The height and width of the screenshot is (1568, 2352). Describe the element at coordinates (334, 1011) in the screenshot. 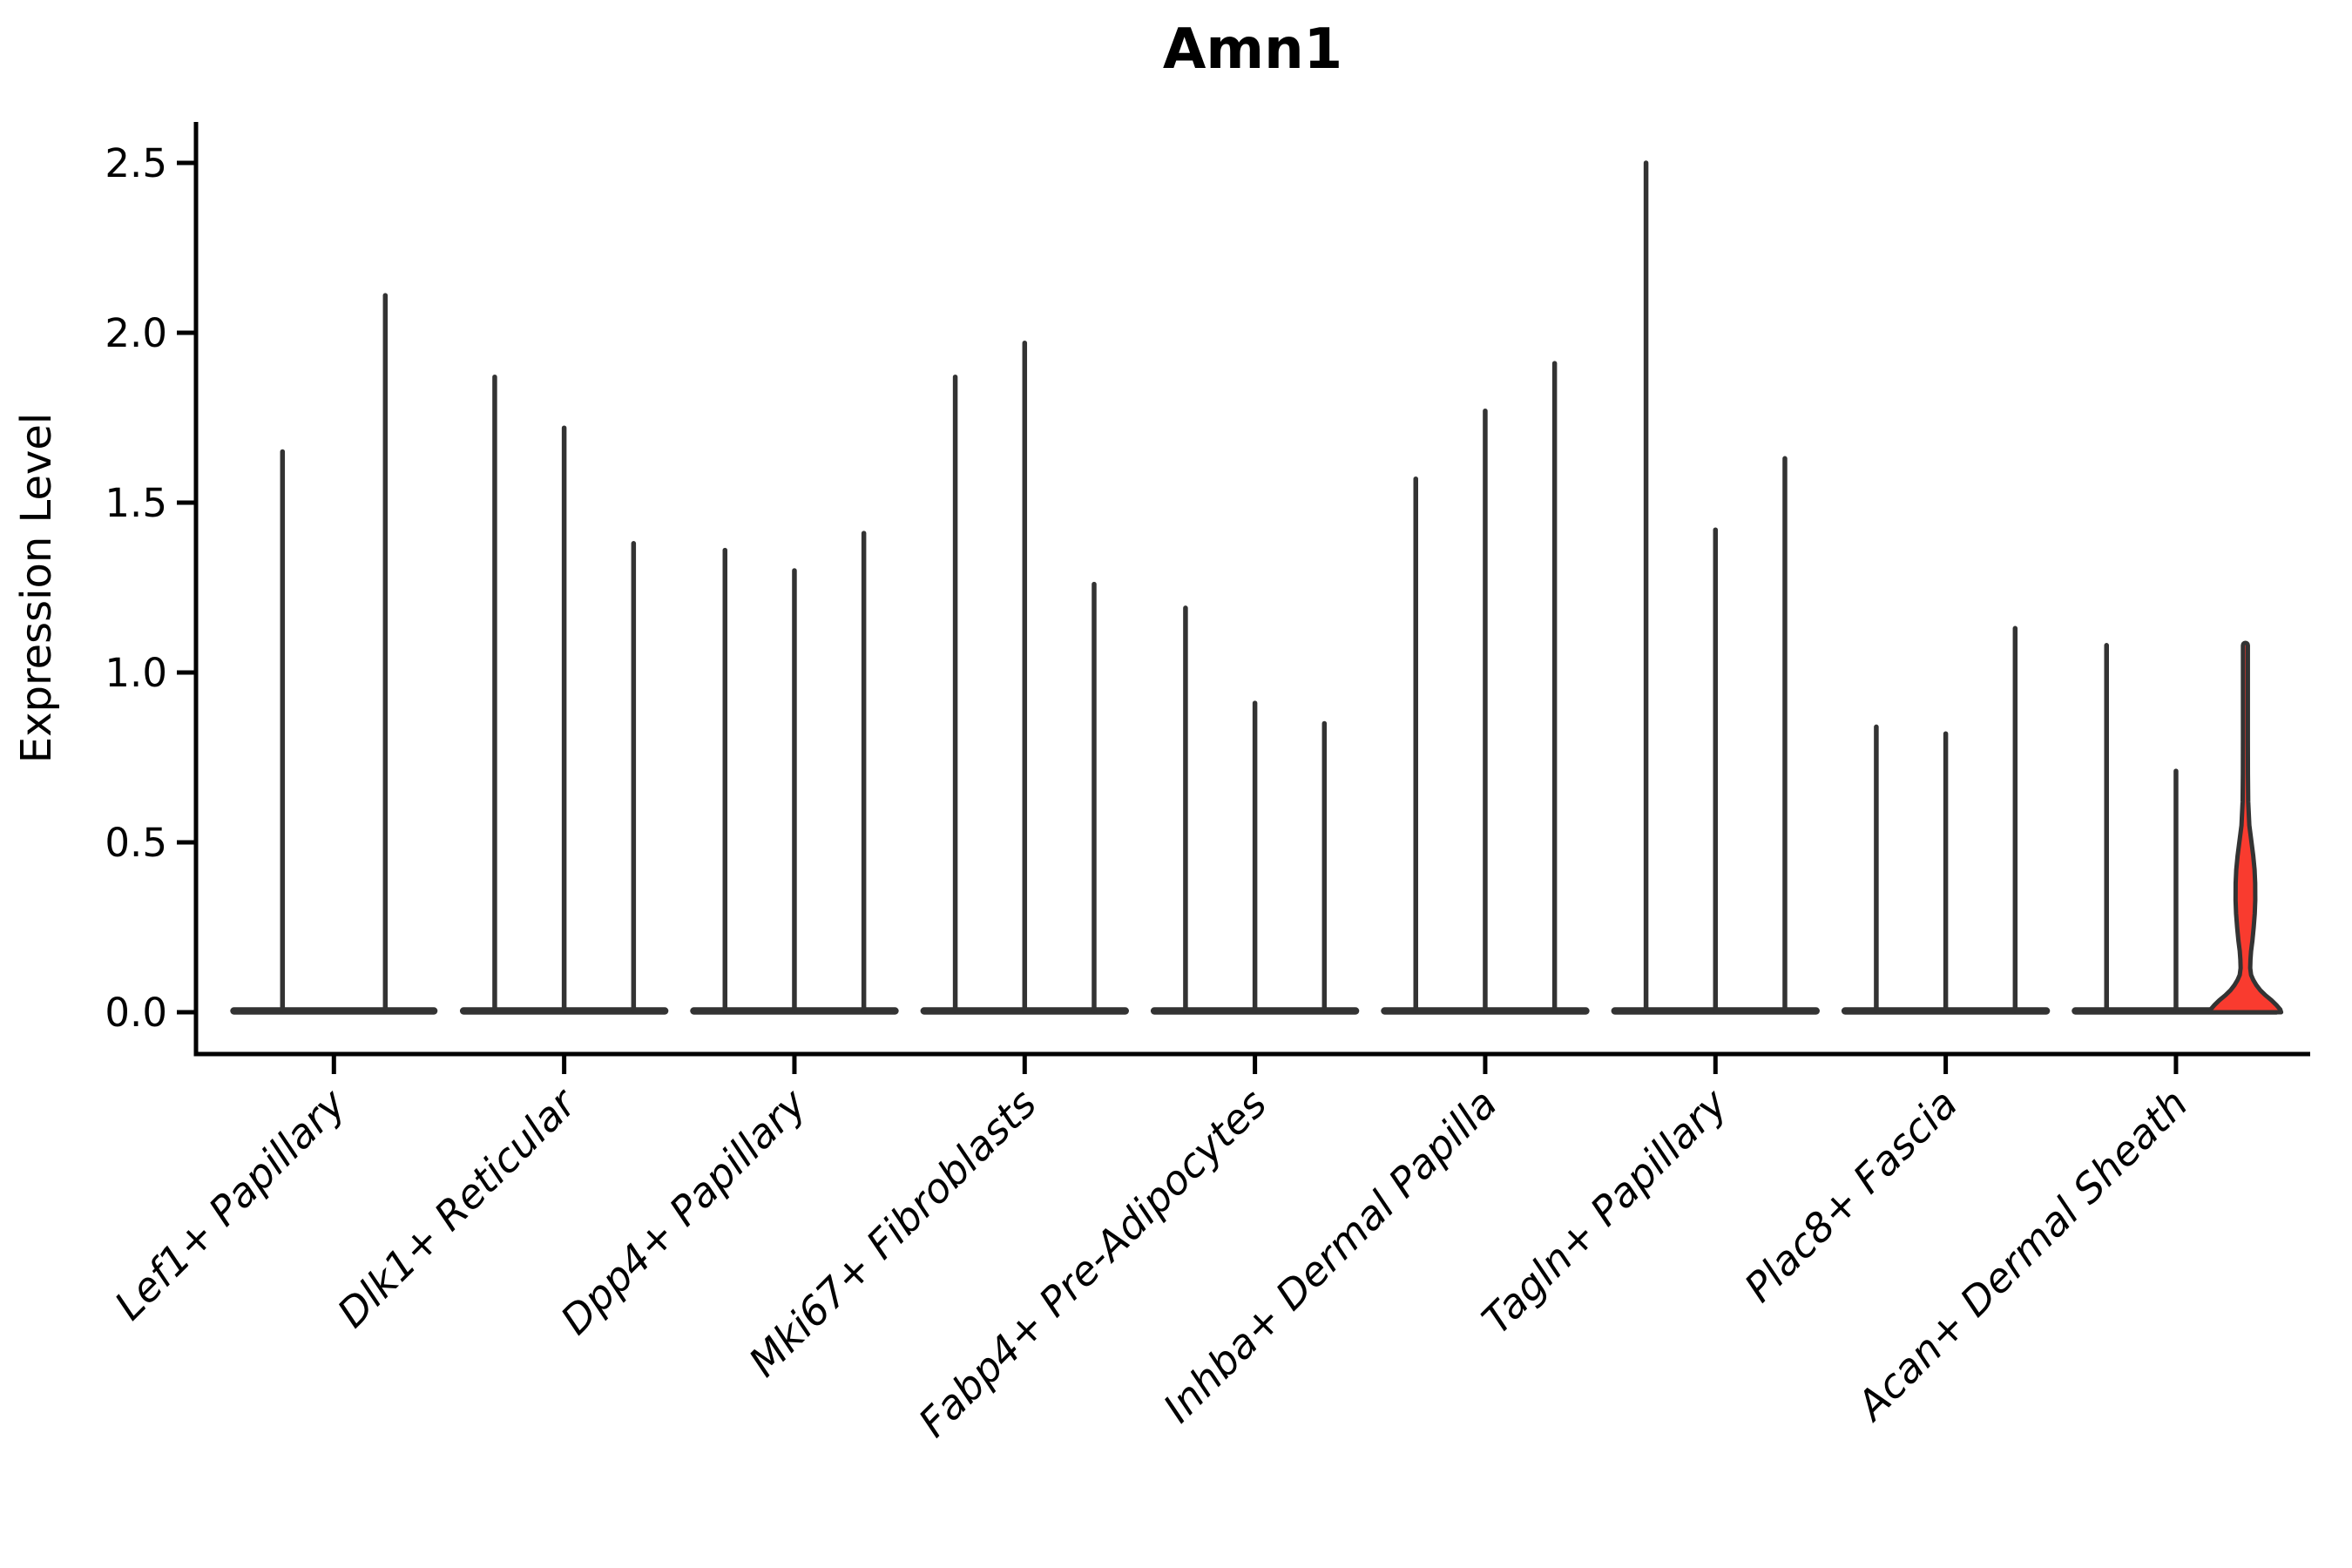

I see `violin-baseline-bar` at that location.